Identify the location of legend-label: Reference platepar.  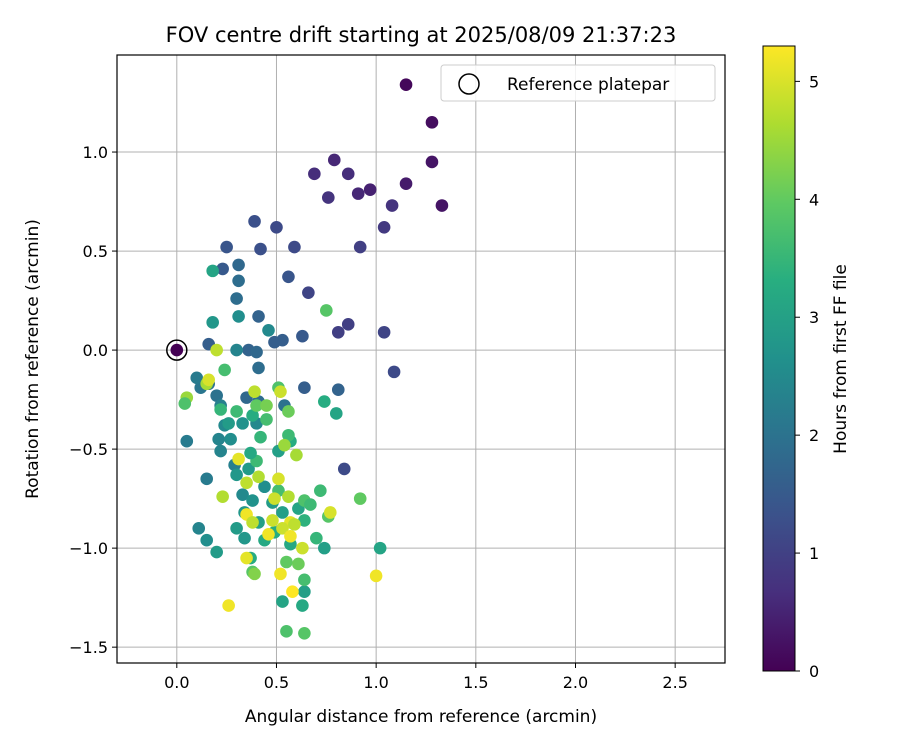
(588, 85).